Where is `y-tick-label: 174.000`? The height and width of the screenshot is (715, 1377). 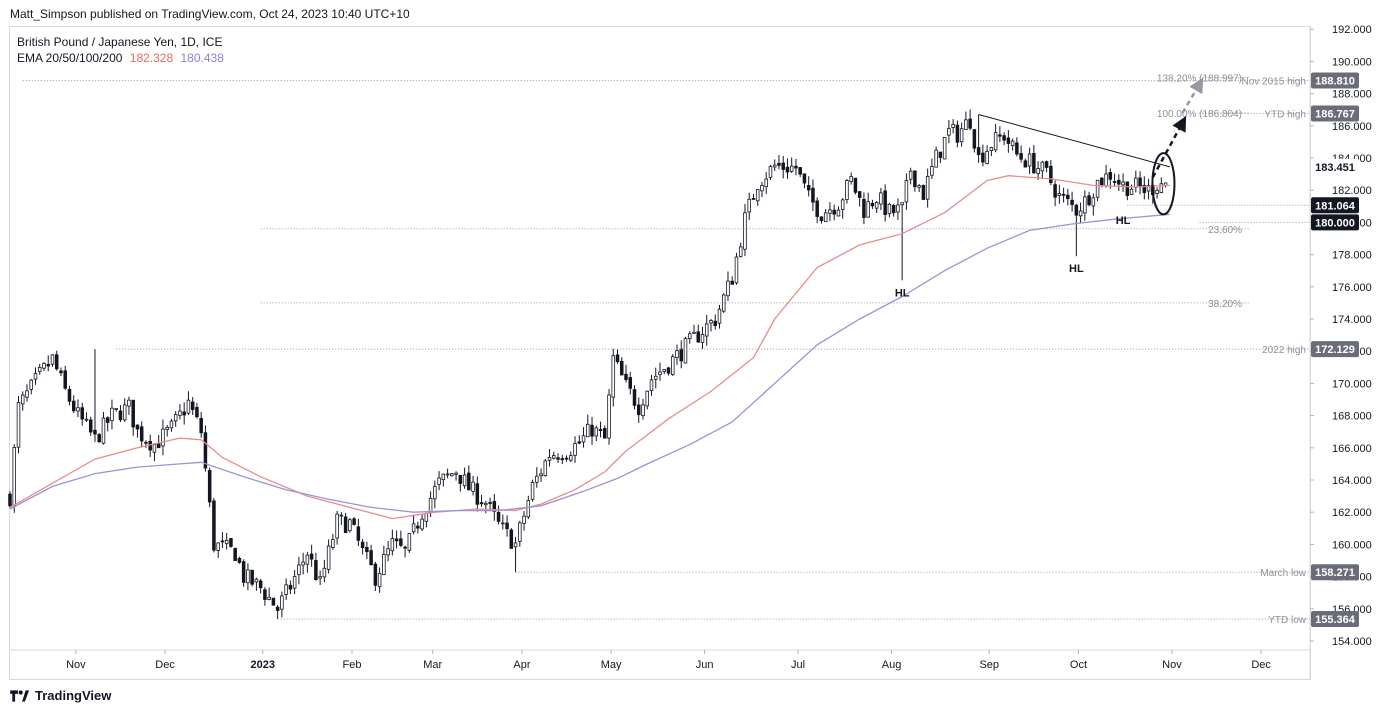
y-tick-label: 174.000 is located at coordinates (1352, 320).